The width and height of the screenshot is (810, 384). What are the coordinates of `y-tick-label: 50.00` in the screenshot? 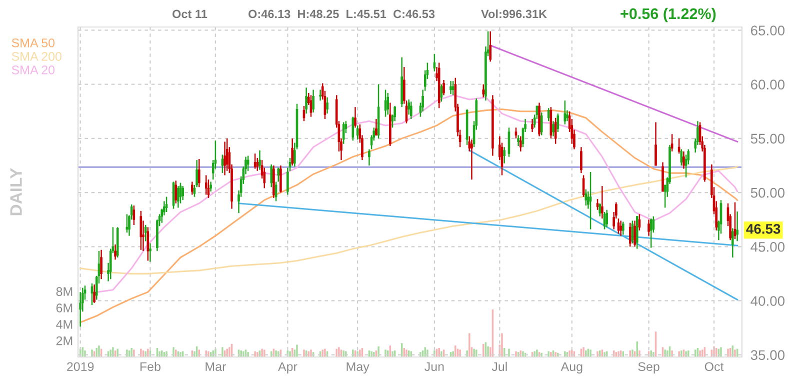 It's located at (767, 193).